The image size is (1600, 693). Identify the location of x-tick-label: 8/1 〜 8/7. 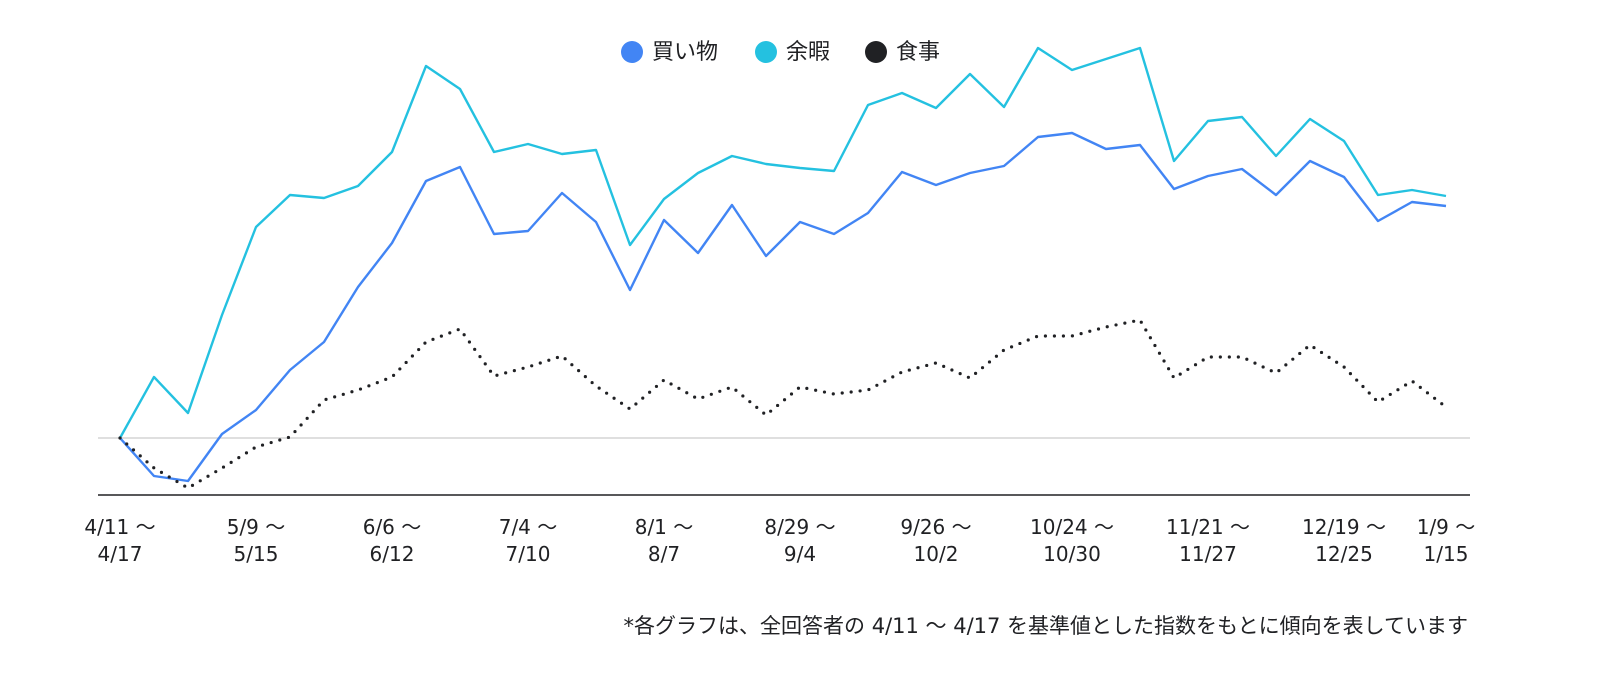
(664, 540).